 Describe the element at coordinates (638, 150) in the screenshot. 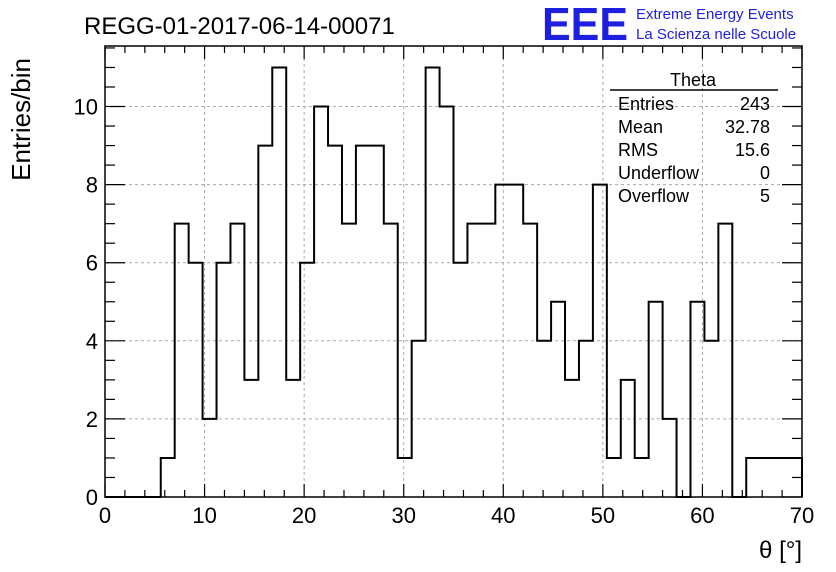

I see `stats-row-label: RMS` at that location.